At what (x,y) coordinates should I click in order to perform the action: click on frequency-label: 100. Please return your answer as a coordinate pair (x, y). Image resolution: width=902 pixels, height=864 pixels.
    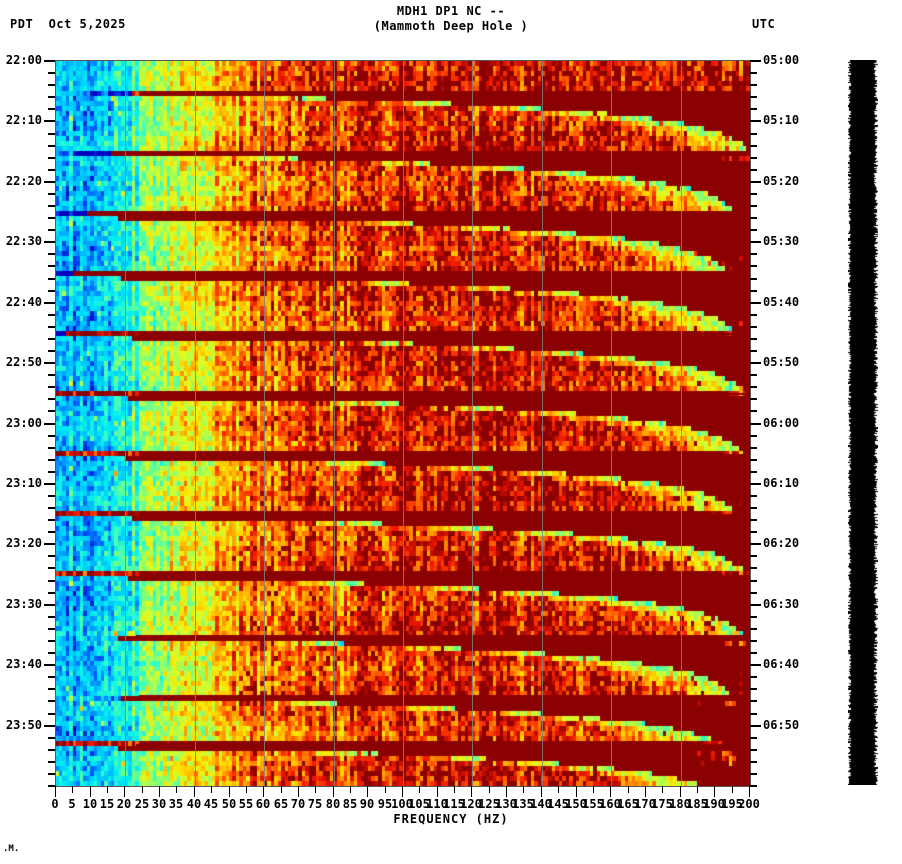
    Looking at the image, I should click on (402, 804).